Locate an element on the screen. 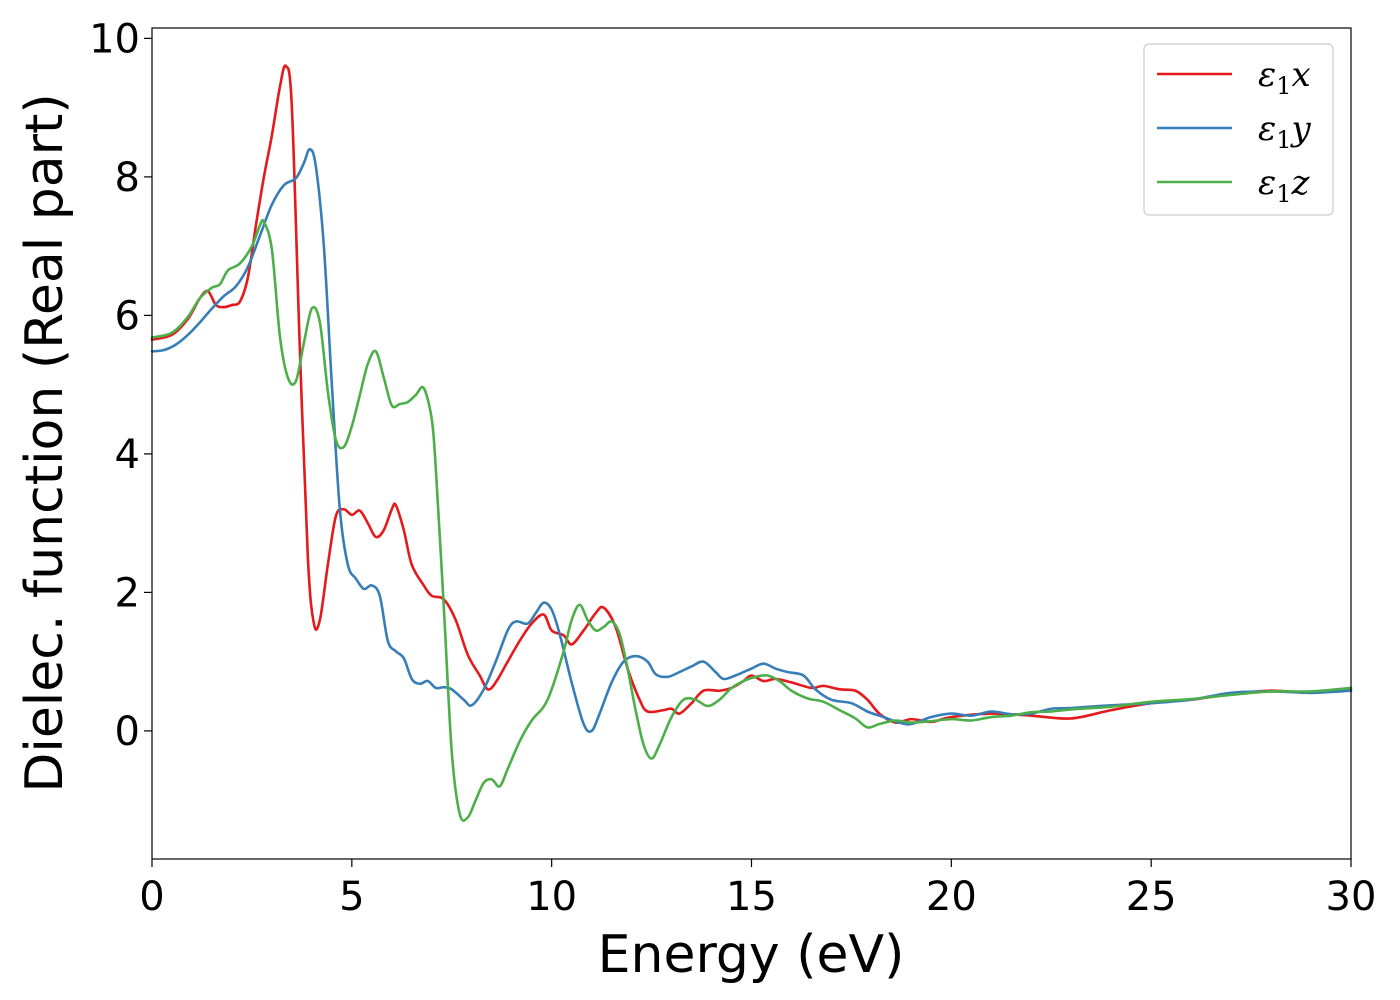 The image size is (1400, 1000). legend-label-z: ε1z is located at coordinates (1284, 185).